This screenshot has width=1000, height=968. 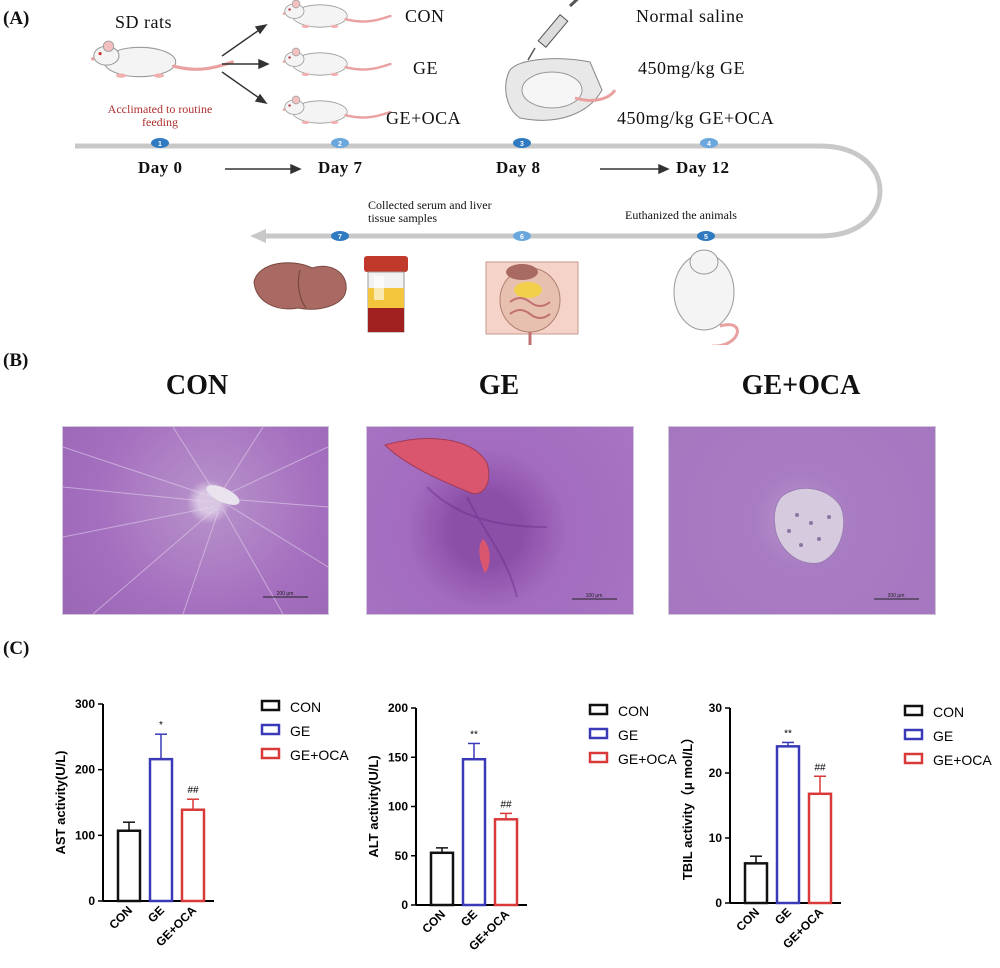 What do you see at coordinates (802, 520) in the screenshot?
I see `histology-image-oca: 200 μm` at bounding box center [802, 520].